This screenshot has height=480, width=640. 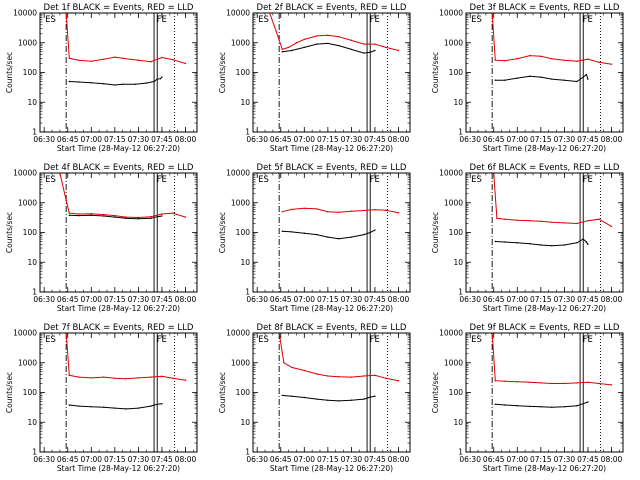 What do you see at coordinates (32, 262) in the screenshot?
I see `y-tick-label: 10` at bounding box center [32, 262].